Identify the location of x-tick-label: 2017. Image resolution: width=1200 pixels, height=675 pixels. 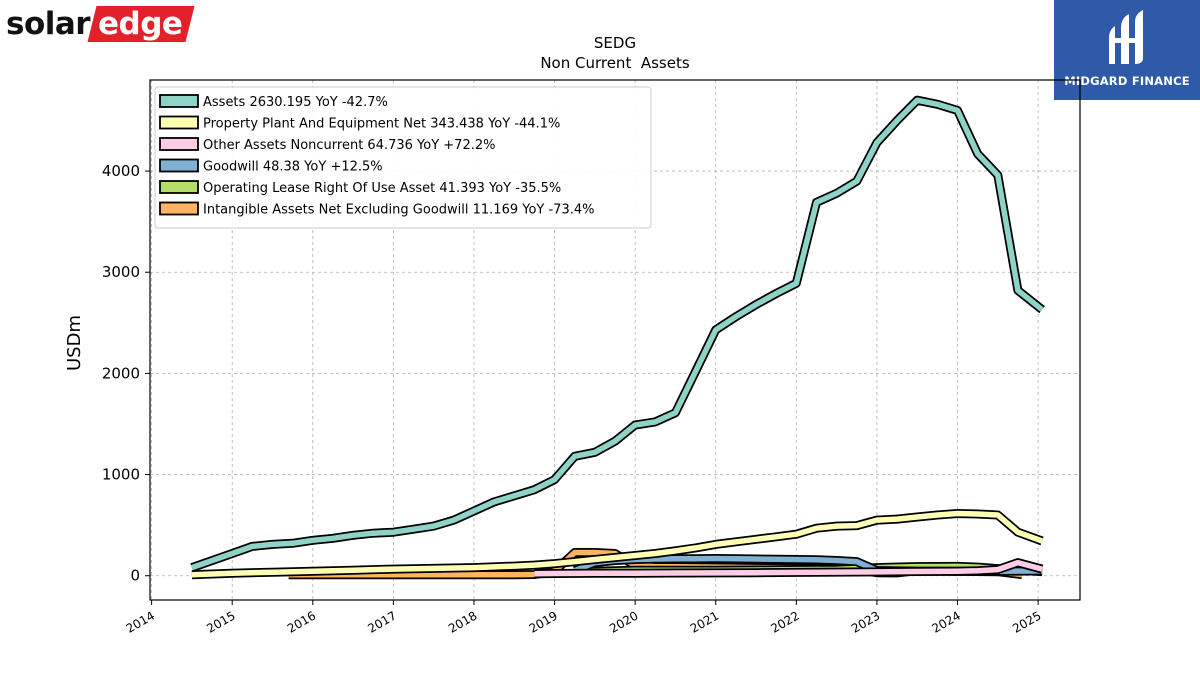
(381, 621).